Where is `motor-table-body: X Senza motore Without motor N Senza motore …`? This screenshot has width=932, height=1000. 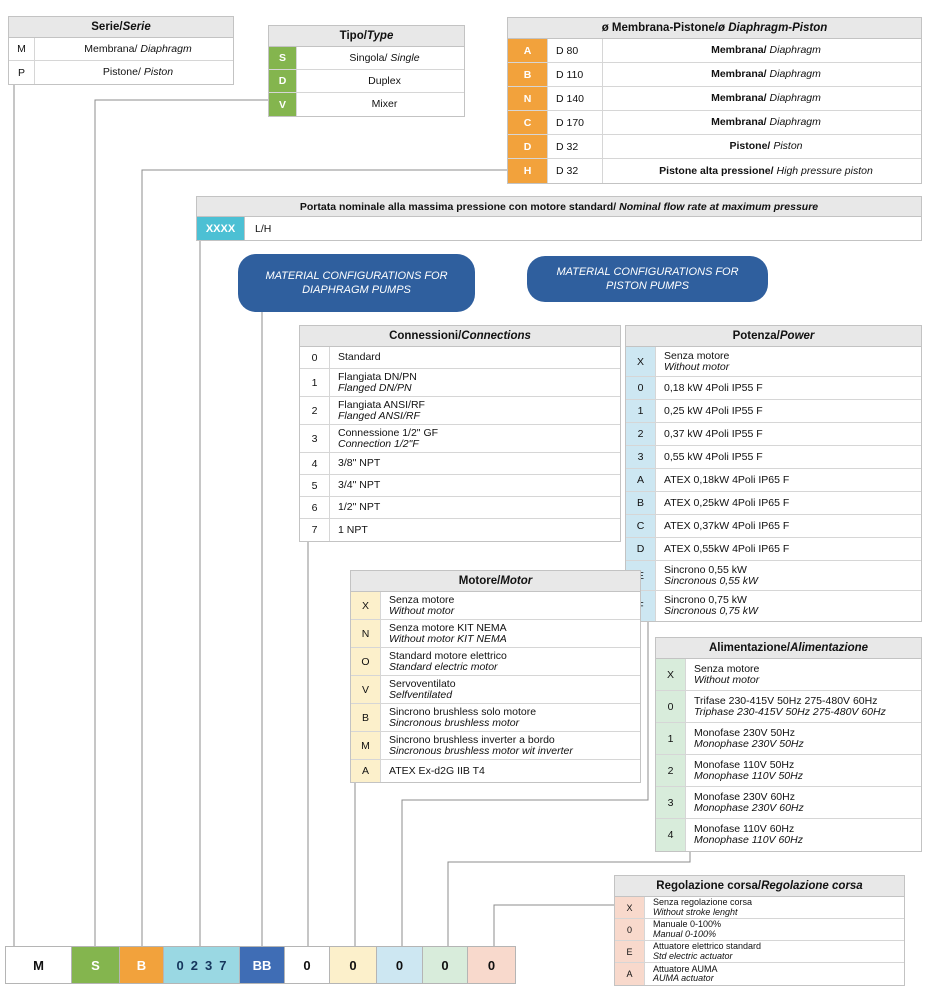 motor-table-body: X Senza motore Without motor N Senza motore … is located at coordinates (495, 687).